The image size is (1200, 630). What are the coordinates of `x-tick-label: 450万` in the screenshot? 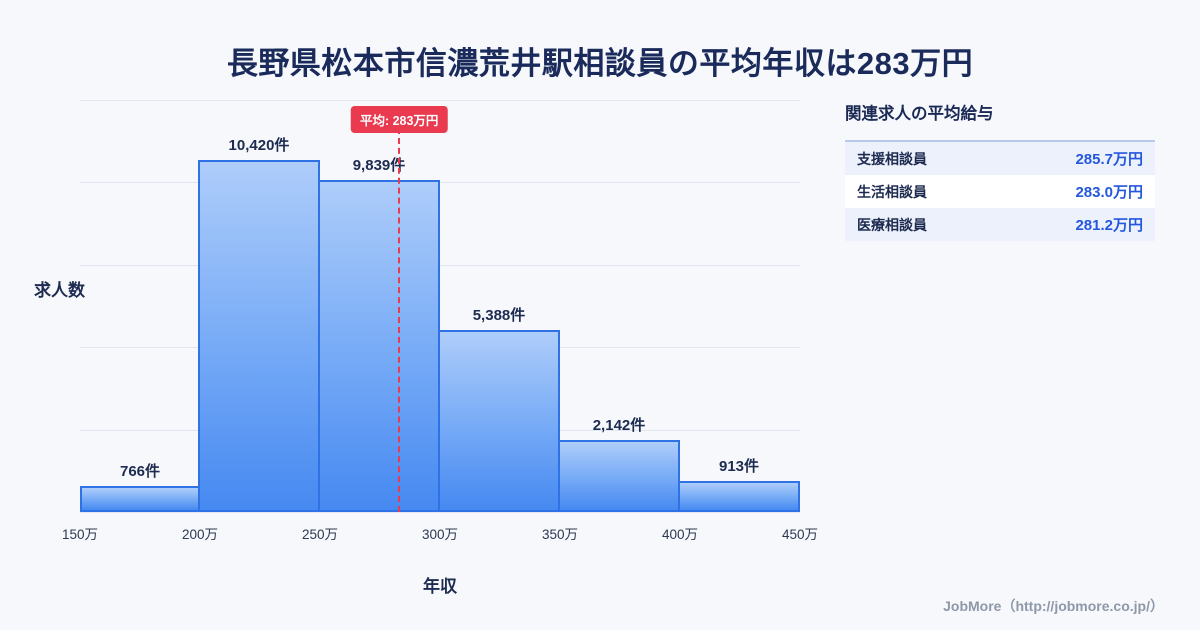 It's located at (800, 534).